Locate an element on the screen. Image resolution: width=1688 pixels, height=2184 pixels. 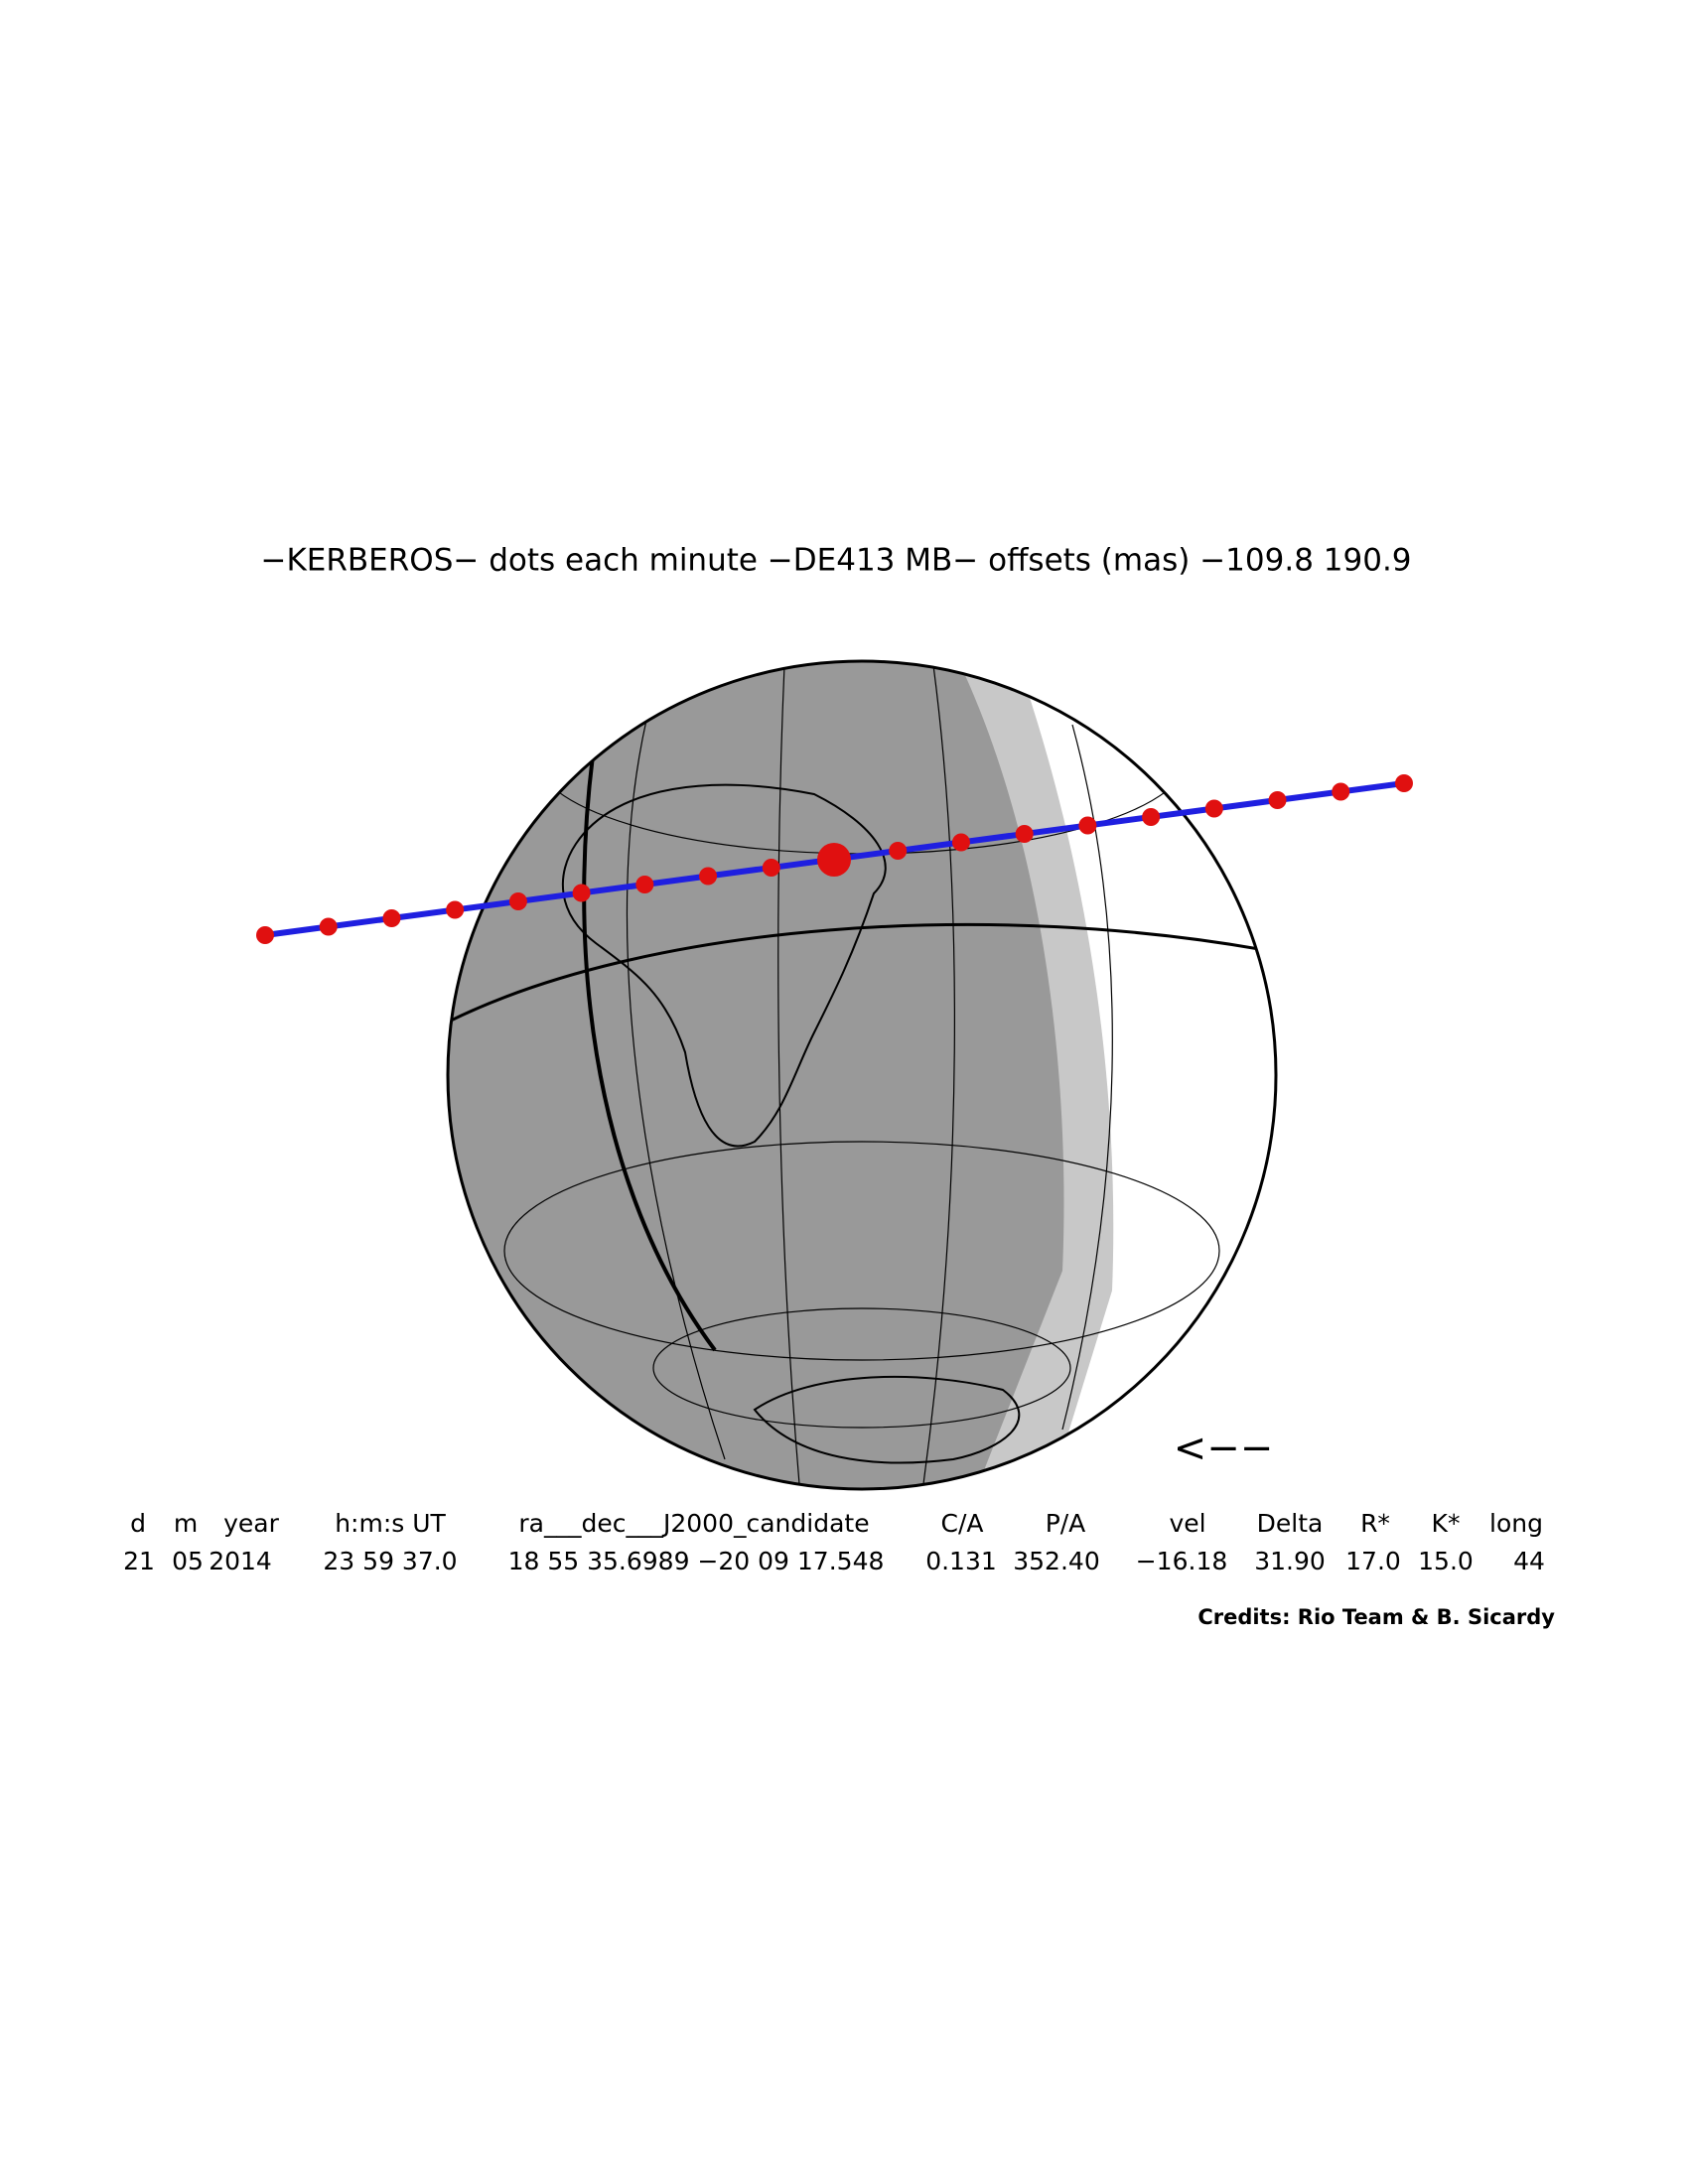
column-header: d is located at coordinates (138, 1523).